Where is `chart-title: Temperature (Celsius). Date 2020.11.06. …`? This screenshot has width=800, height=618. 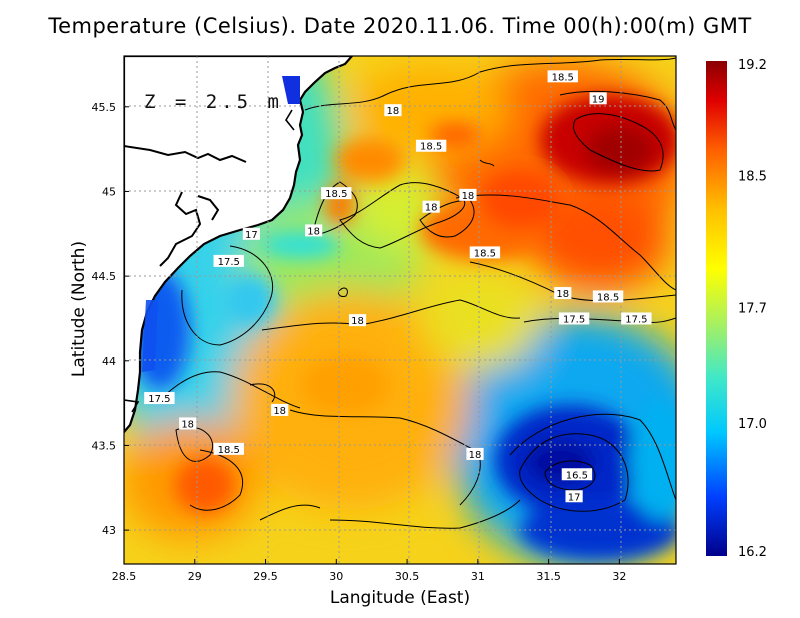 chart-title: Temperature (Celsius). Date 2020.11.06. … is located at coordinates (400, 26).